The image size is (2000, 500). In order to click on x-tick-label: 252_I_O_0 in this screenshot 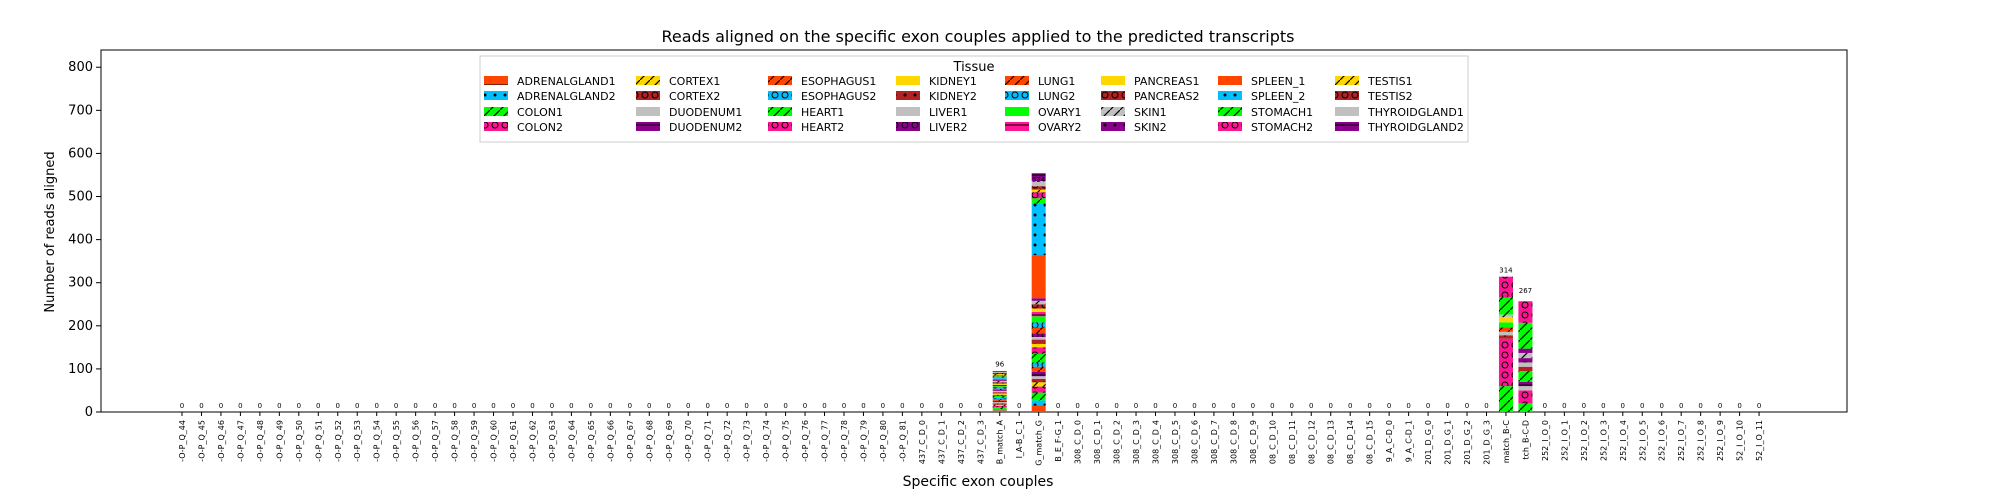, I will do `click(1545, 440)`.